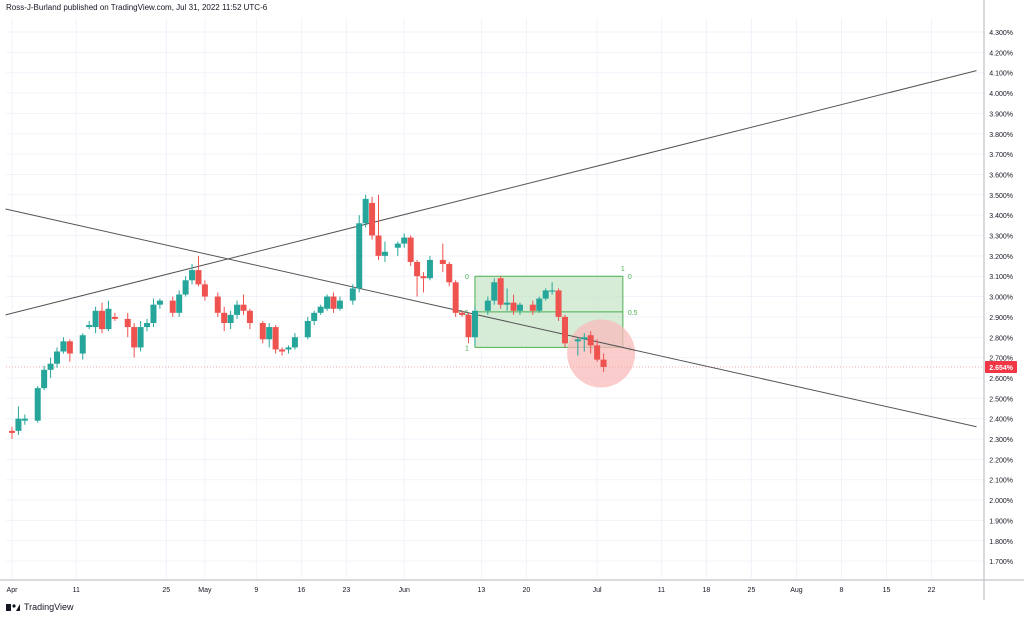 This screenshot has width=1024, height=617. Describe the element at coordinates (471, 590) in the screenshot. I see `x-axis: Apr 11 25 May 9 16 23 Jun 13 20 Jul 11 18 25 Aug 8 15 22` at that location.